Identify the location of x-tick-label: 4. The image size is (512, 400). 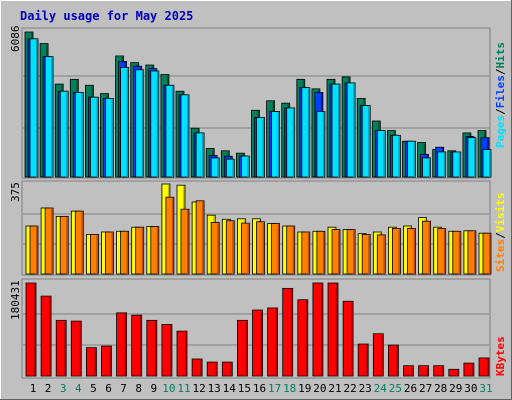
(78, 388).